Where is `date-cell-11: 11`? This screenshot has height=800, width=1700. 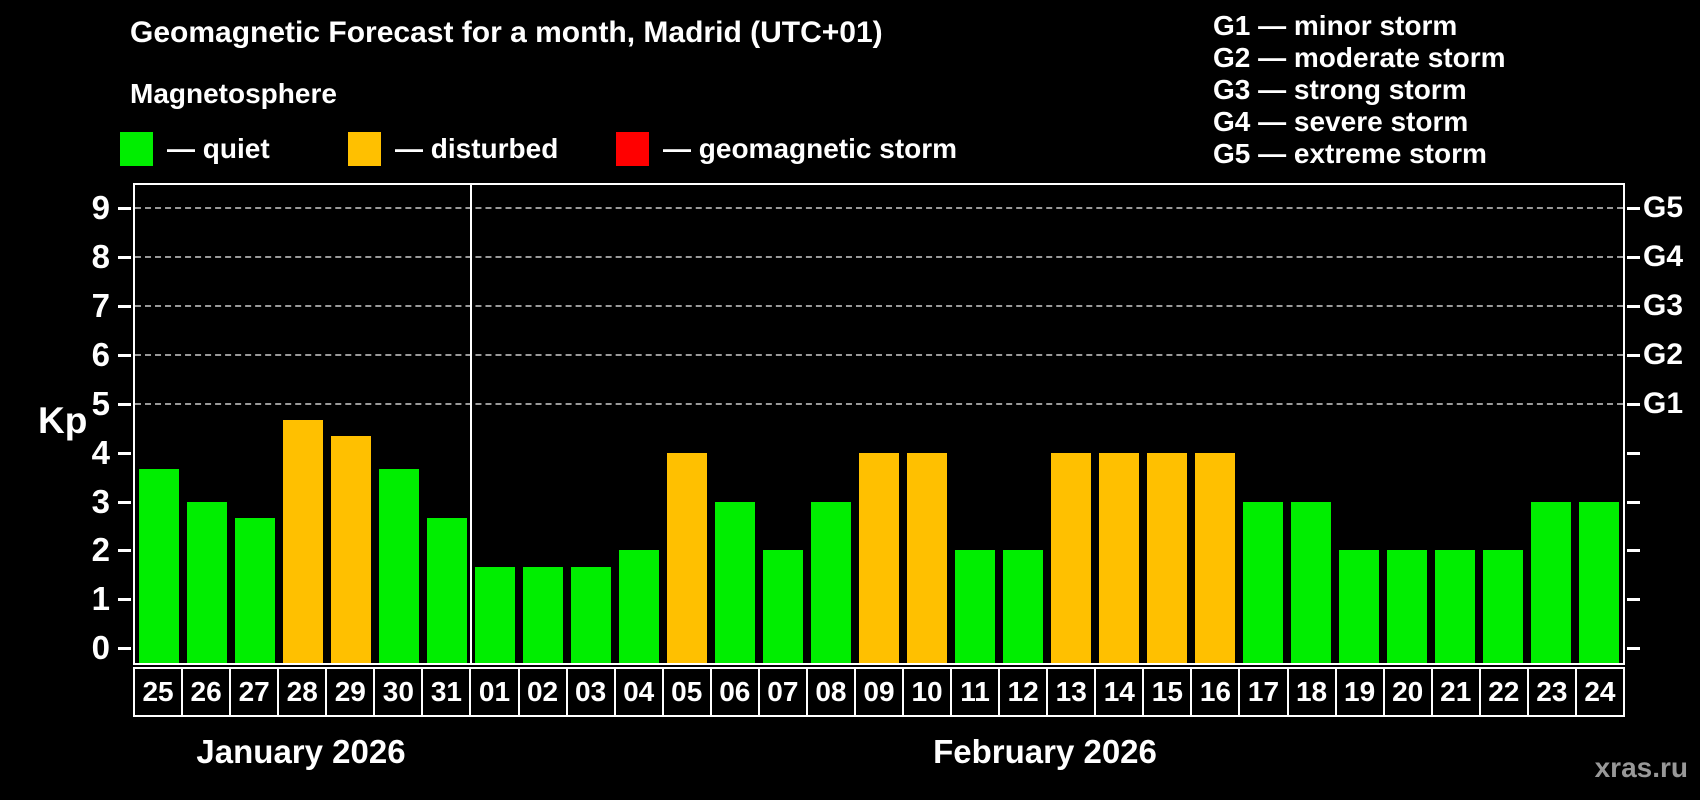 date-cell-11: 11 is located at coordinates (975, 692).